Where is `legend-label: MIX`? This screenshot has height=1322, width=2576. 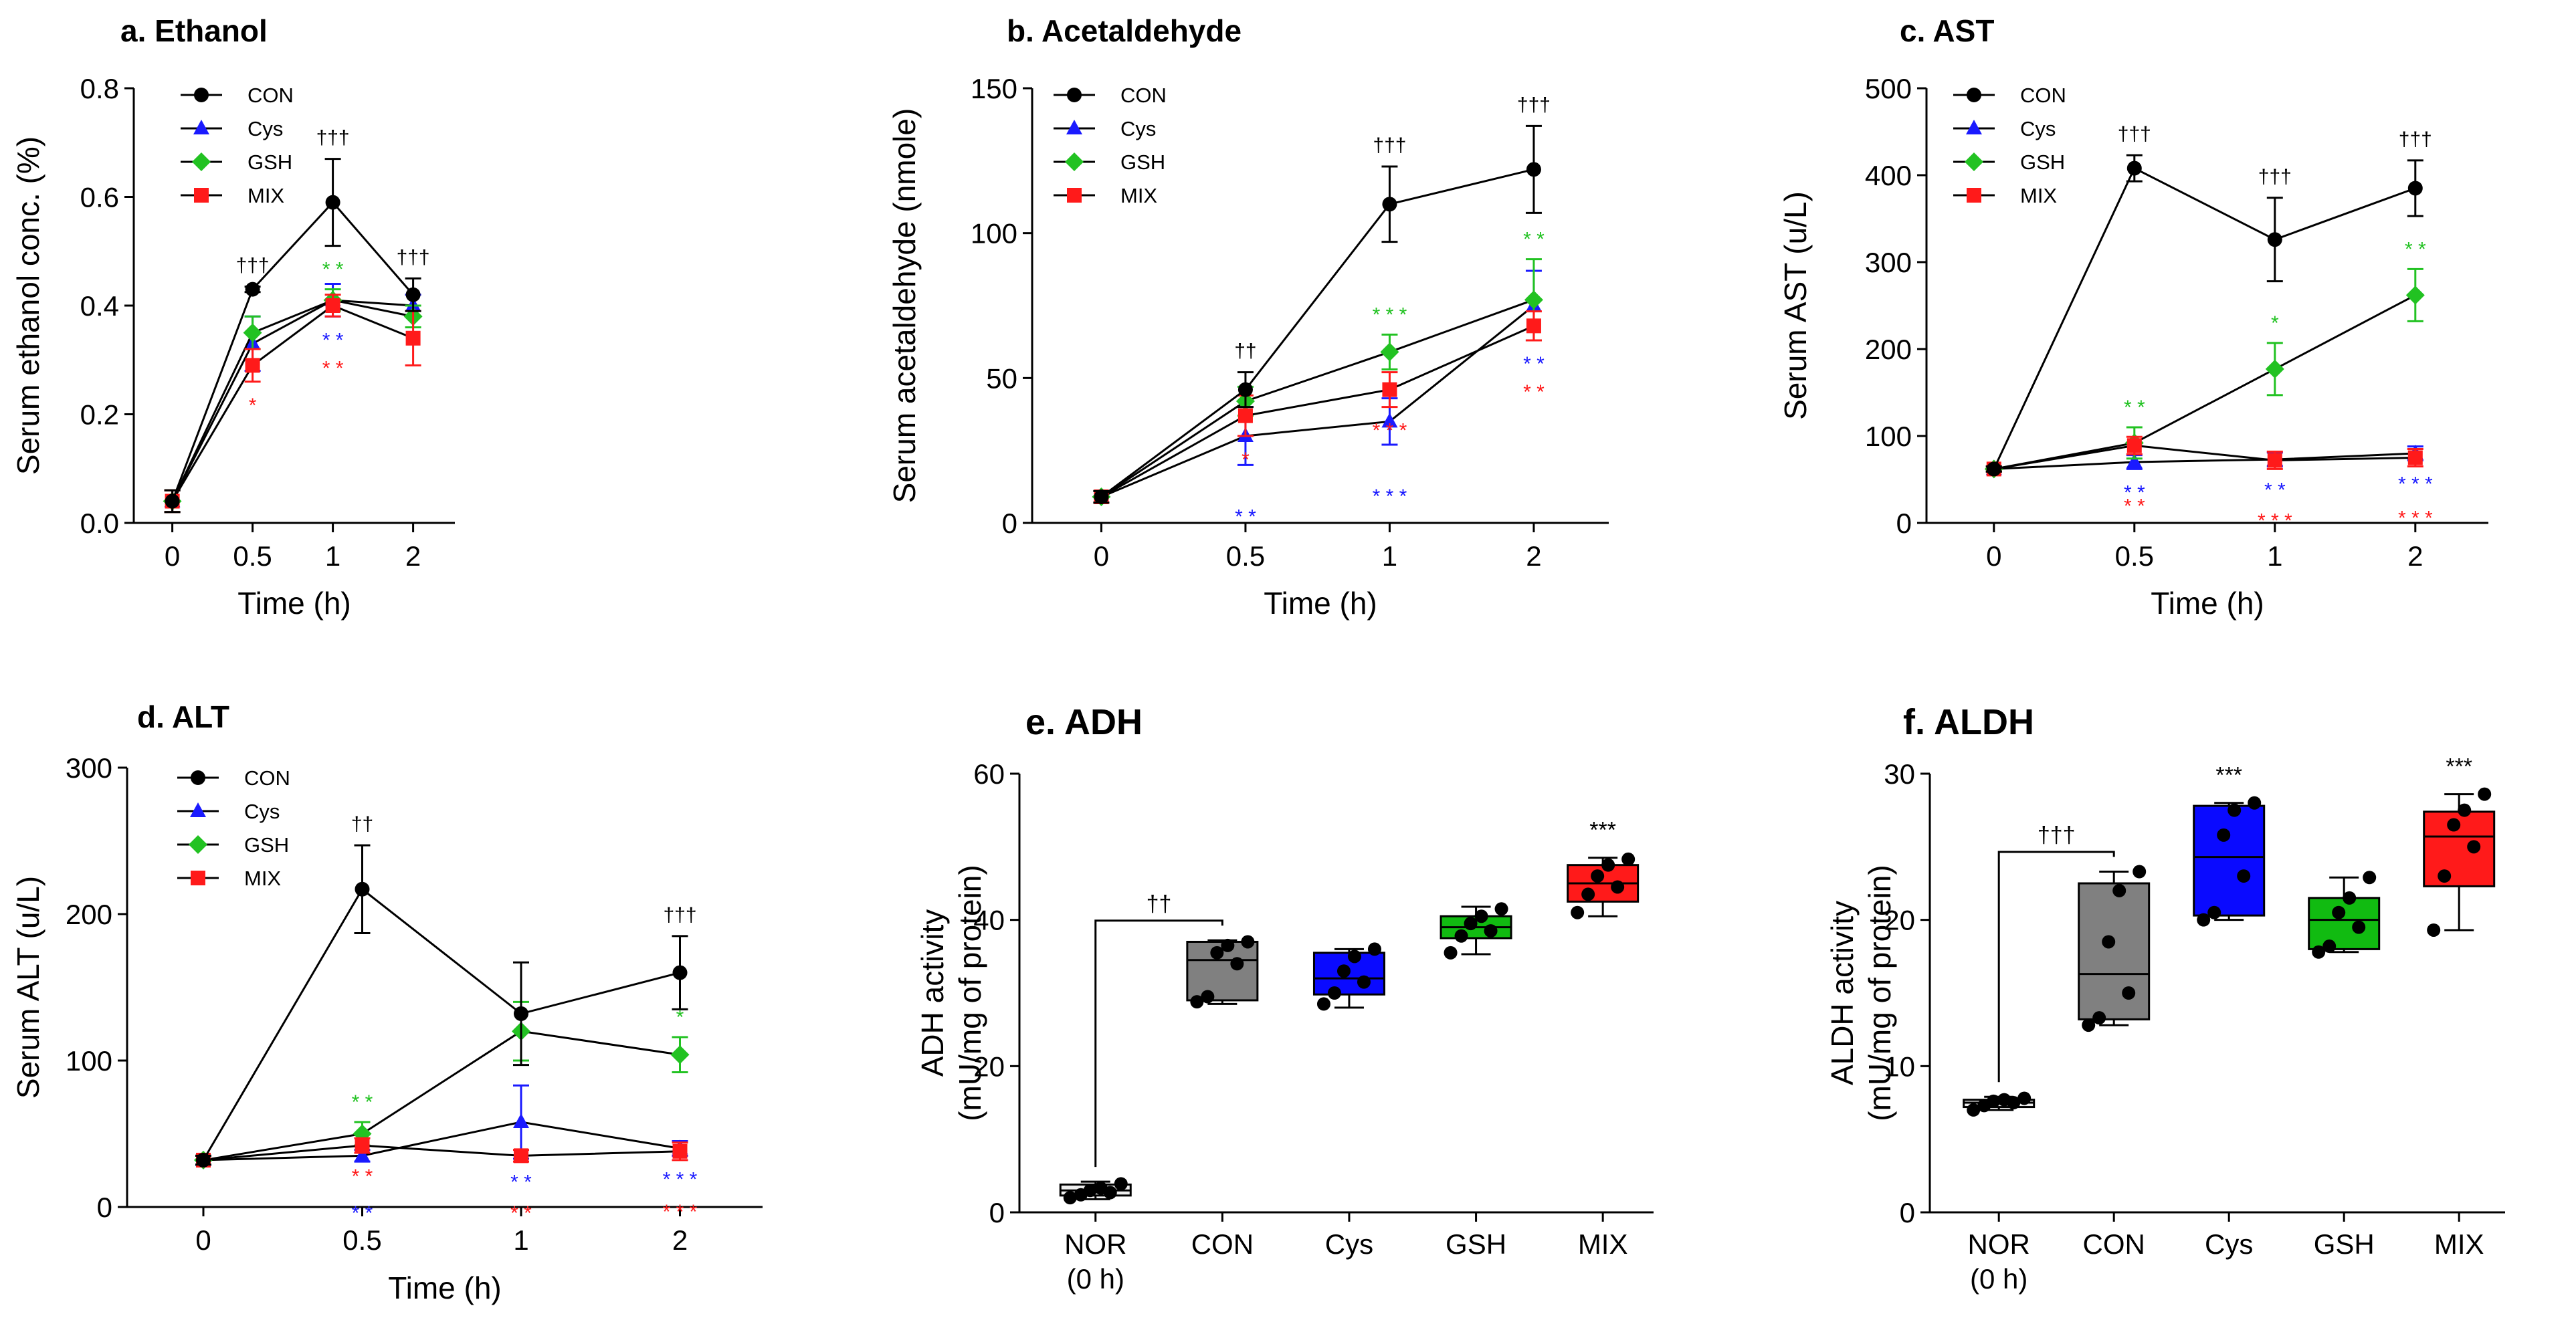 legend-label: MIX is located at coordinates (2038, 195).